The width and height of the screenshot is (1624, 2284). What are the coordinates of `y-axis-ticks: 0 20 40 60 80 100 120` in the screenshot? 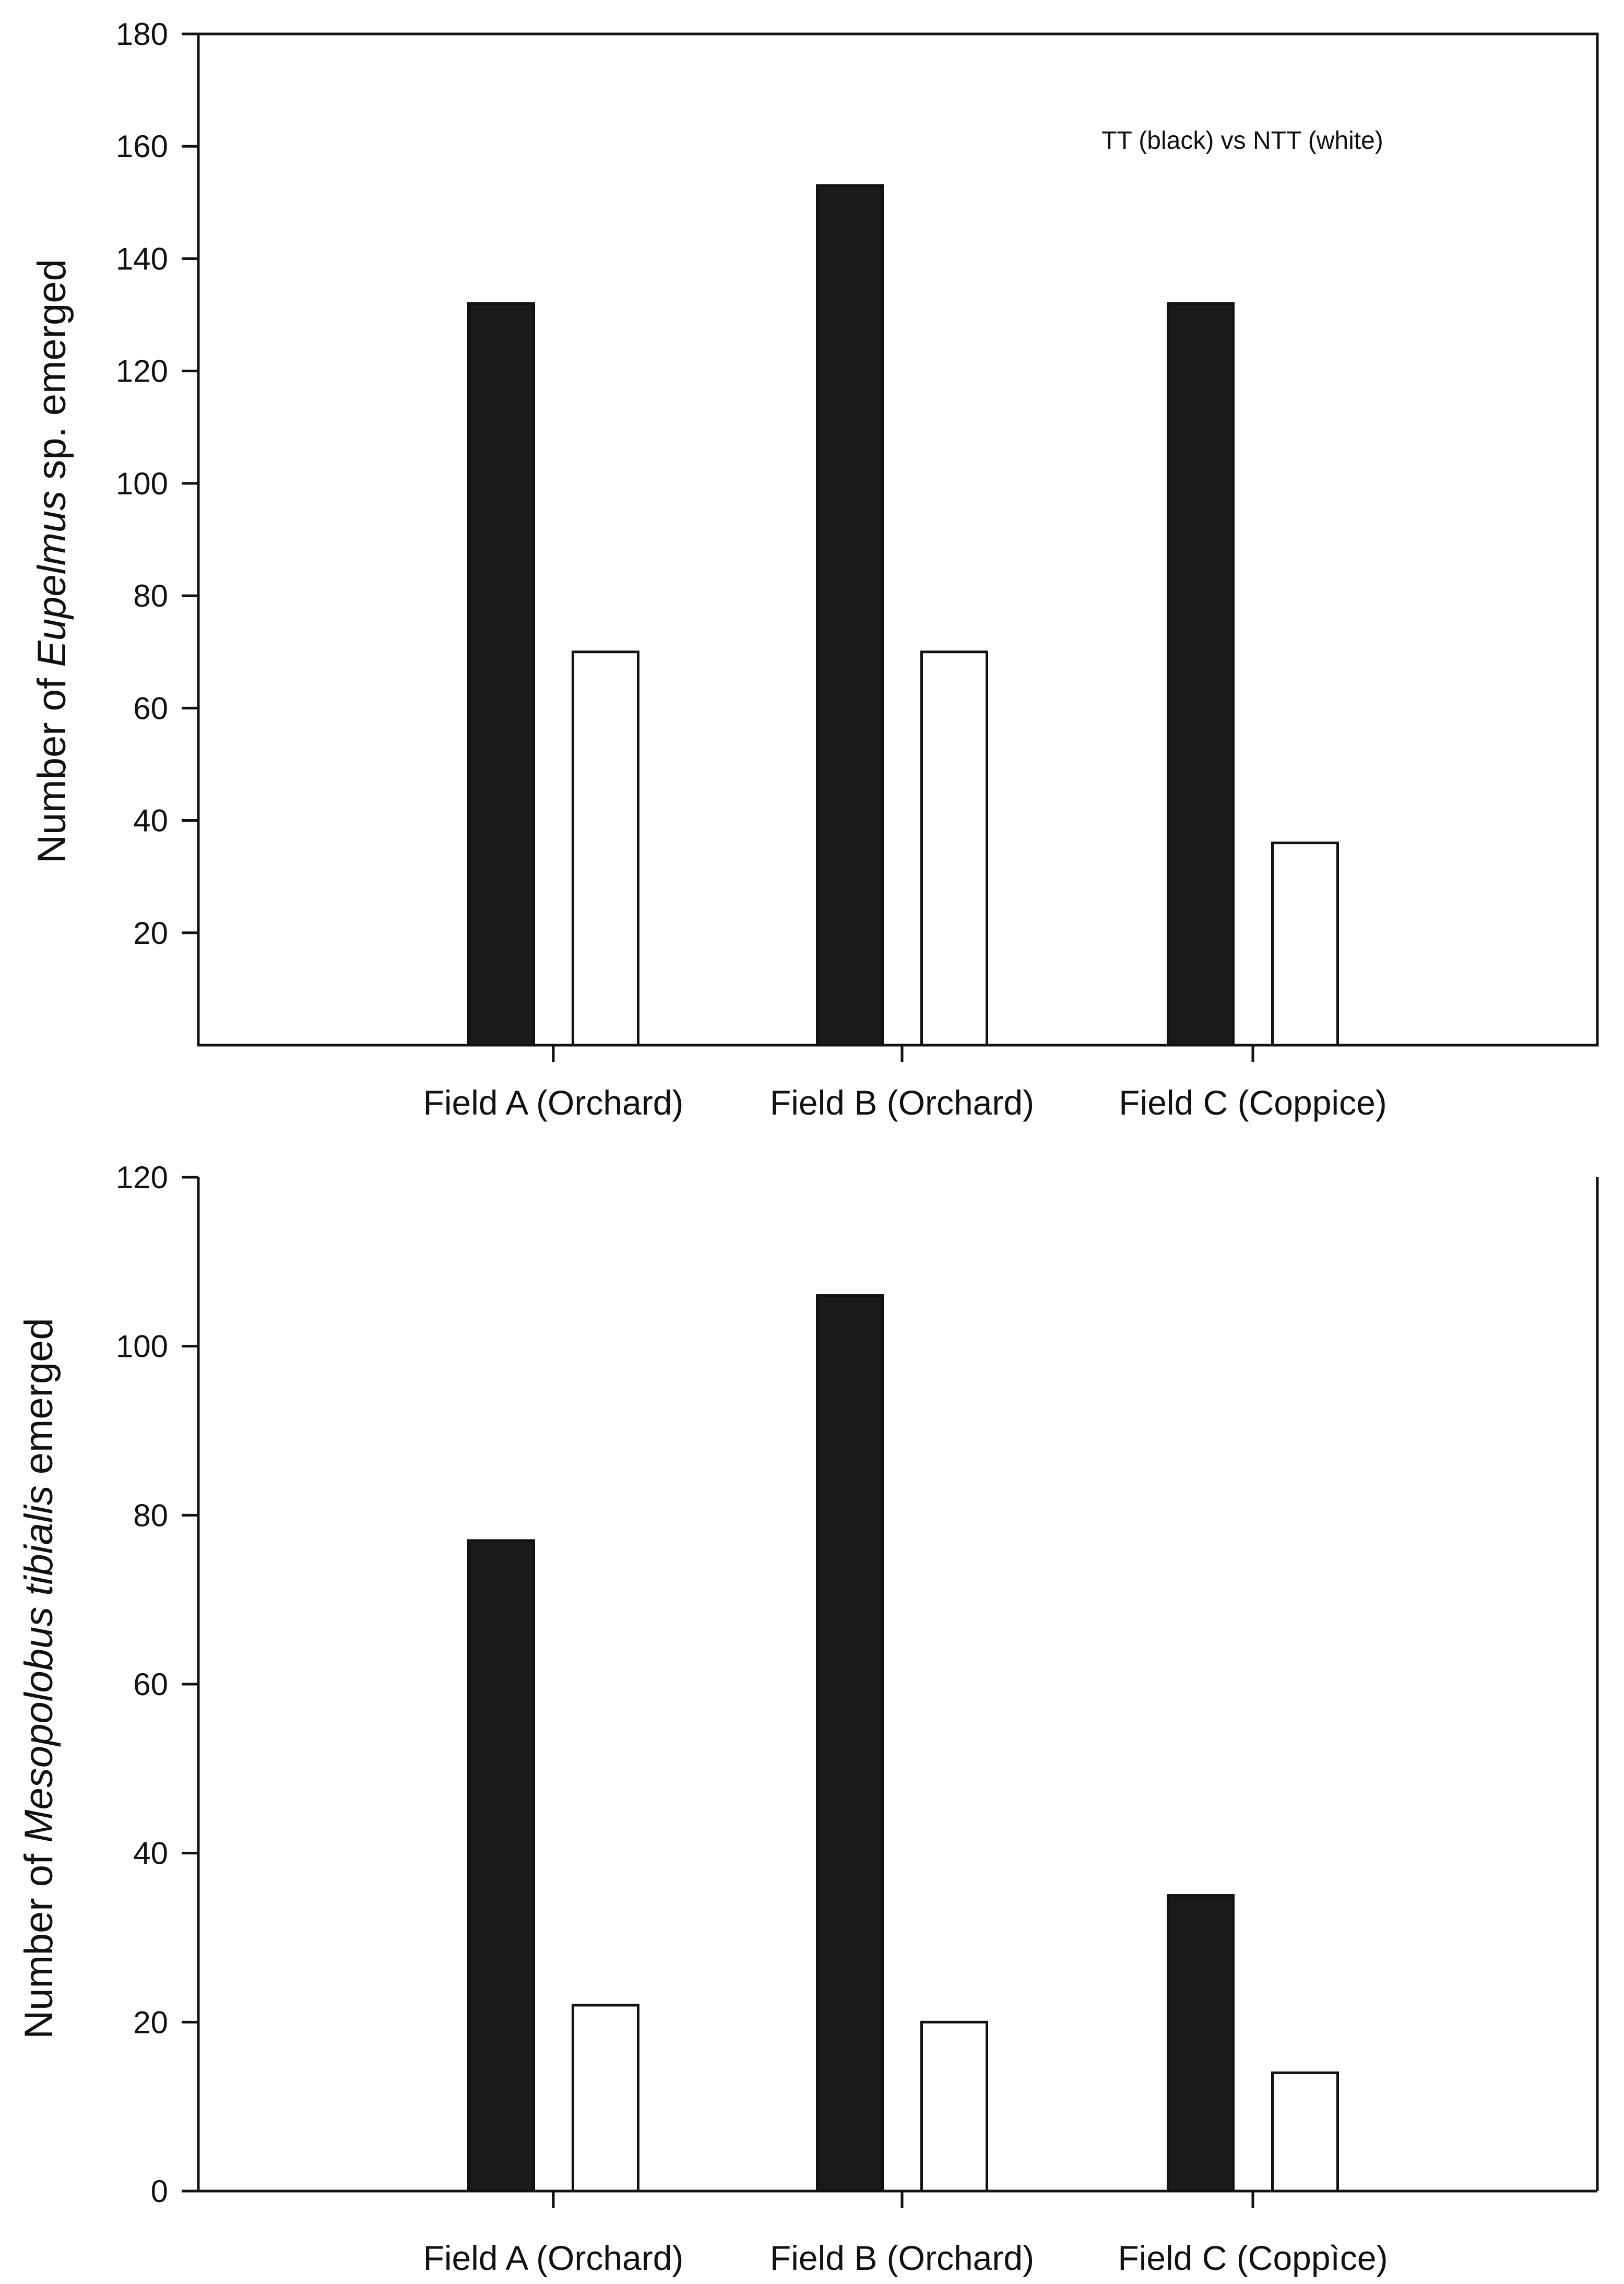 It's located at (157, 1684).